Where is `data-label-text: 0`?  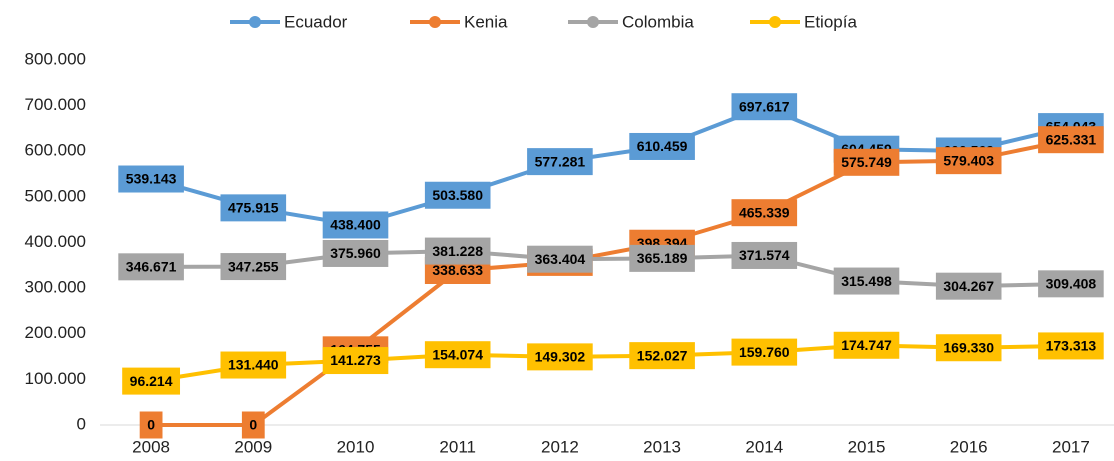 data-label-text: 0 is located at coordinates (253, 425).